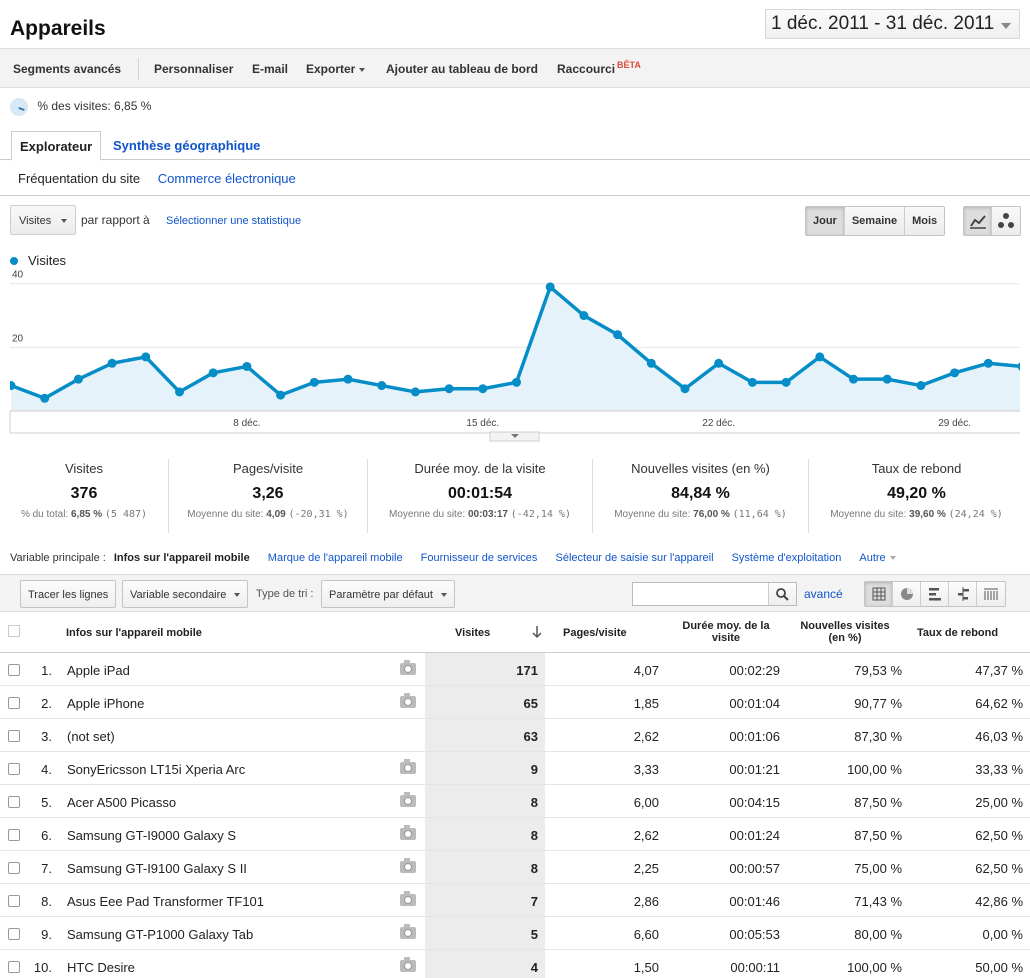  What do you see at coordinates (14, 631) in the screenshot?
I see `select-all-checkbox` at bounding box center [14, 631].